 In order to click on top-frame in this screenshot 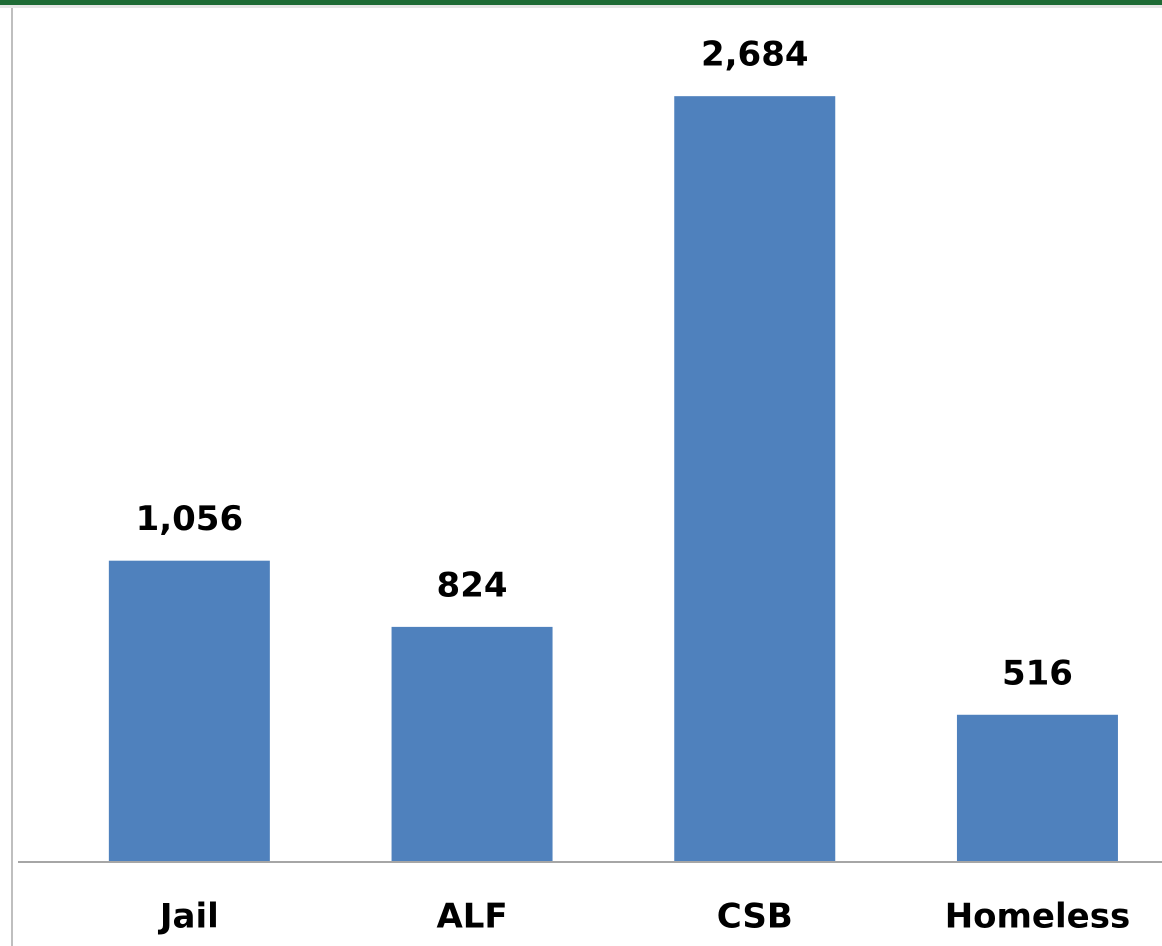, I will do `click(581, 6)`.